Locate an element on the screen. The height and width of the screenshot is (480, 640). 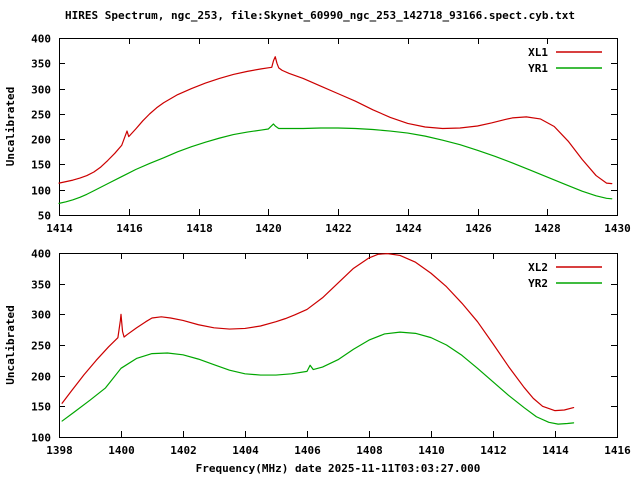
x-tick-label: 1412 is located at coordinates (493, 450).